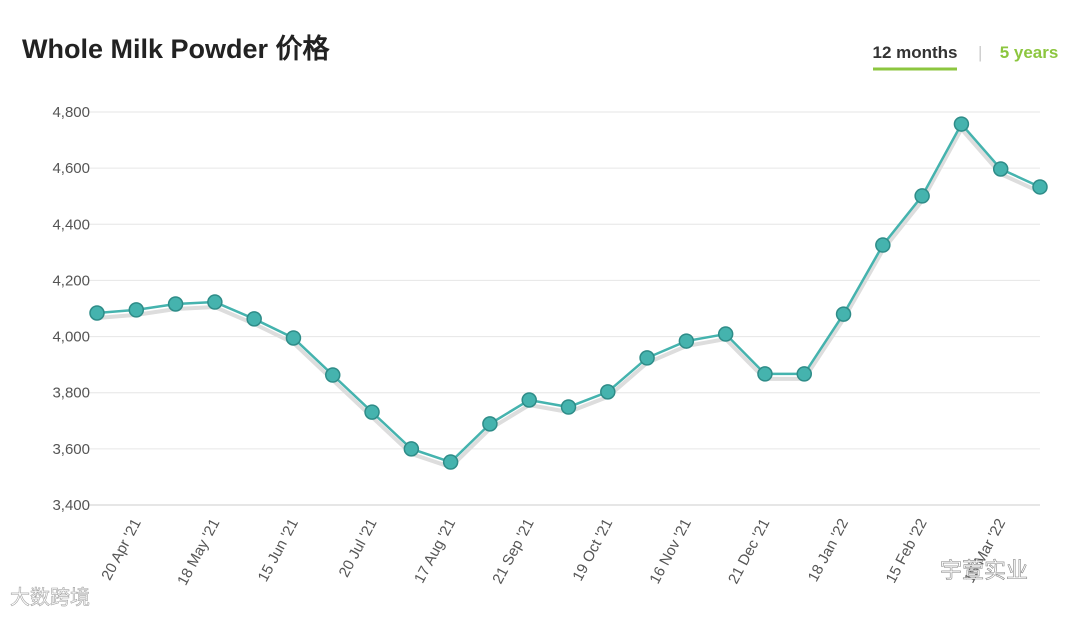 The height and width of the screenshot is (617, 1080). I want to click on x-tick-label: 21 Sep '21, so click(513, 551).